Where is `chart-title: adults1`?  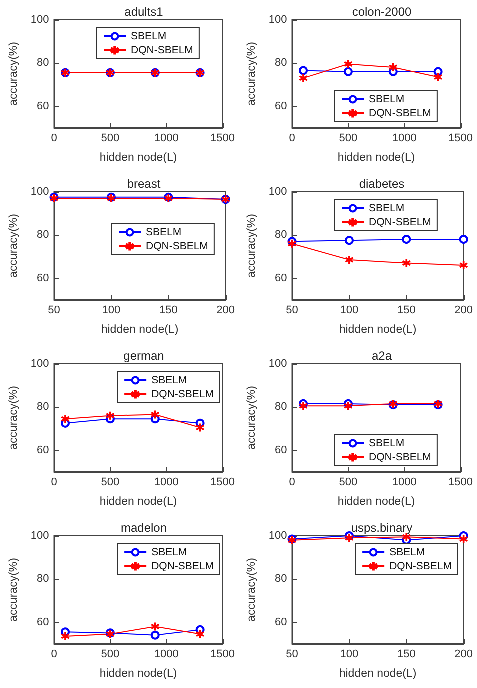
chart-title: adults1 is located at coordinates (144, 12).